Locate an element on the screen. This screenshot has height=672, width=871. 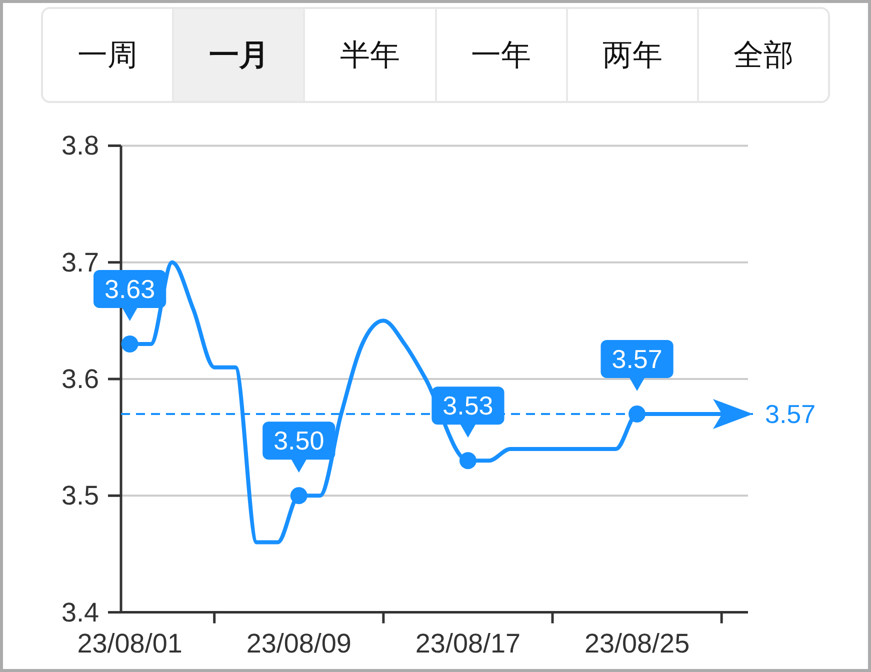
data-label: 3.63 is located at coordinates (130, 289).